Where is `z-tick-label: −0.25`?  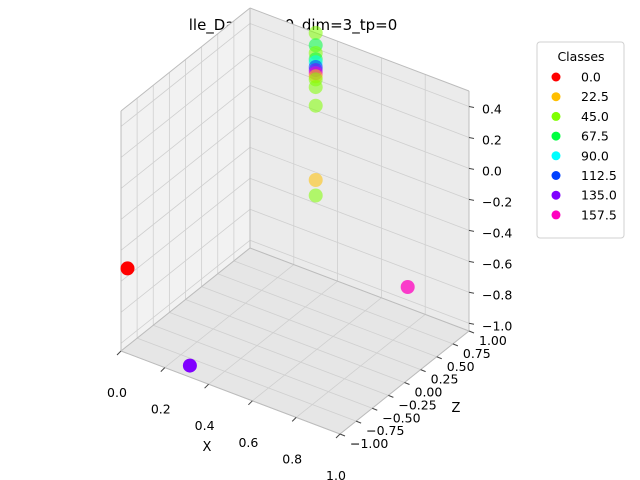
z-tick-label: −0.25 is located at coordinates (417, 404).